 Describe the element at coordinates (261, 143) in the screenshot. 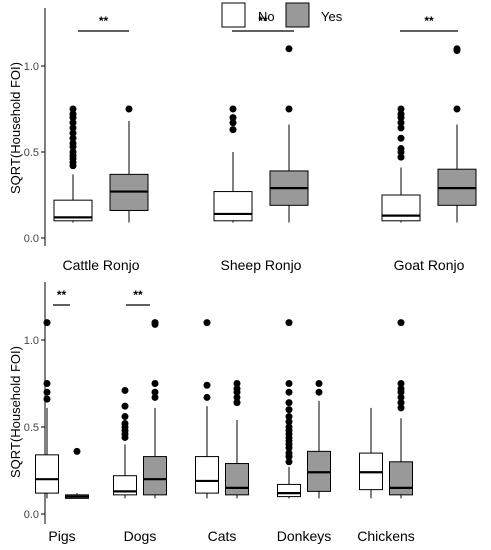

I see `box-group: Sheep Ronjo **` at that location.